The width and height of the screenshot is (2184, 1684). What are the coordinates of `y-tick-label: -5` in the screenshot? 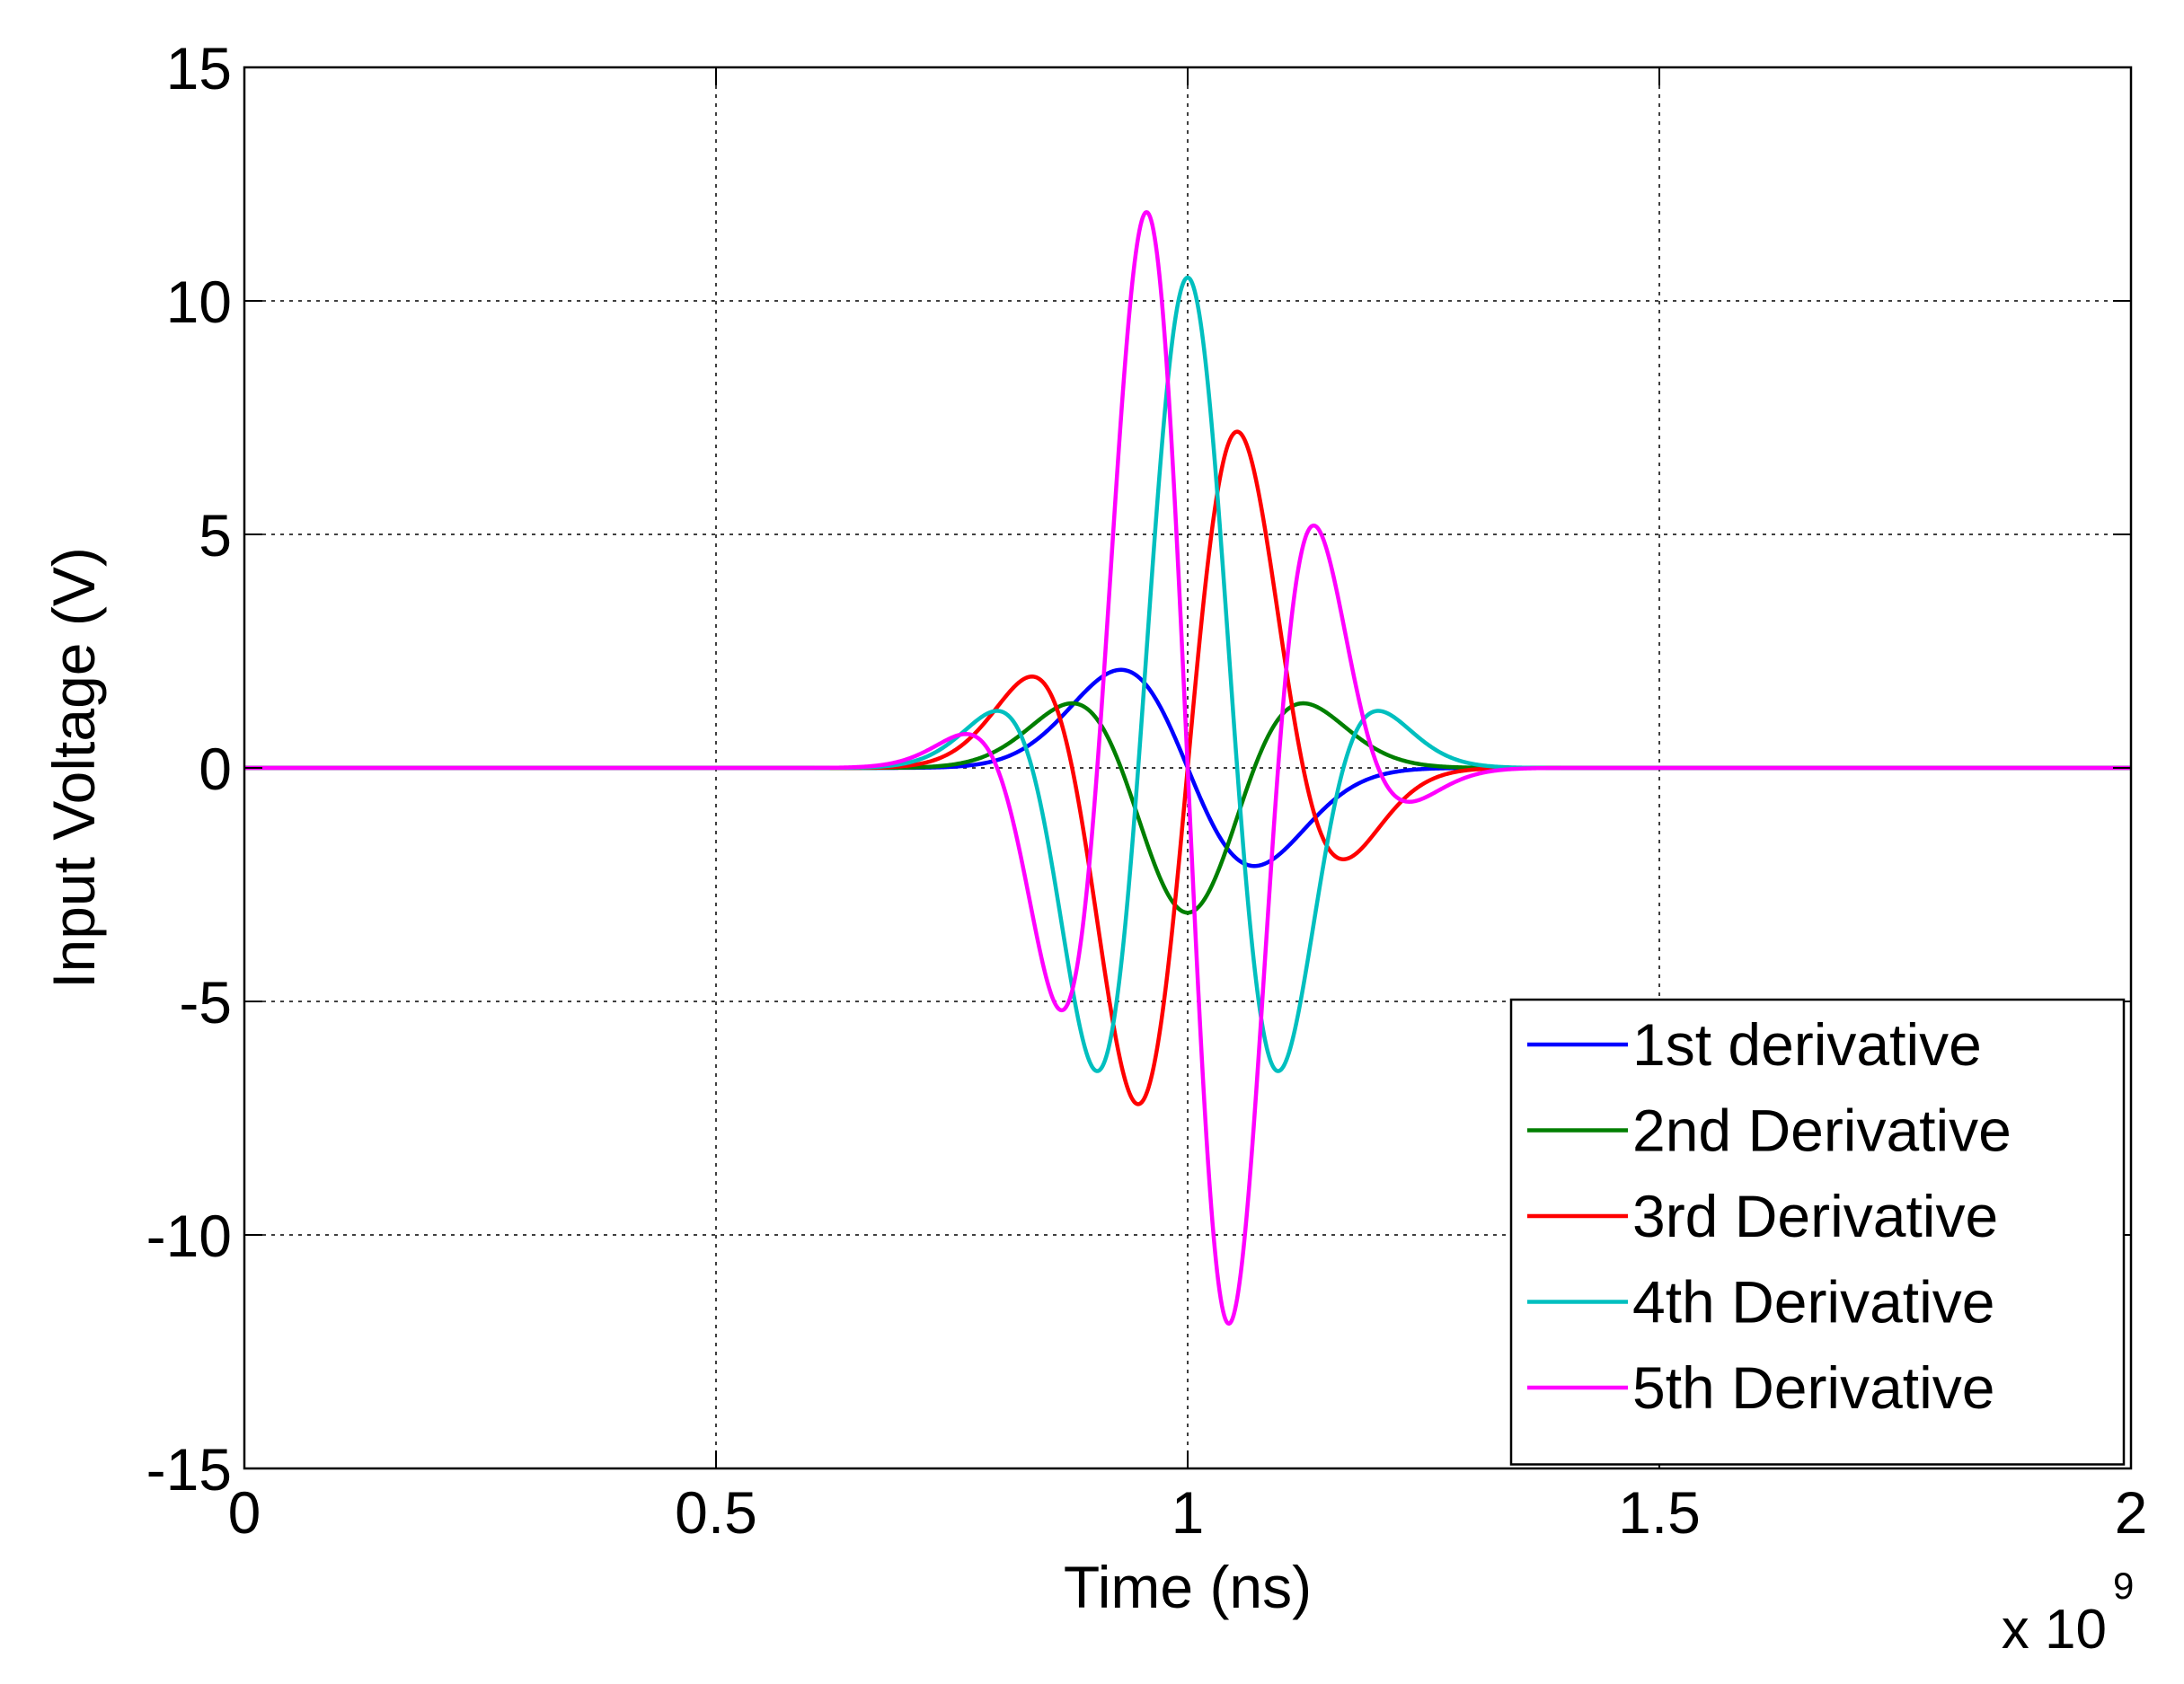 It's located at (206, 1003).